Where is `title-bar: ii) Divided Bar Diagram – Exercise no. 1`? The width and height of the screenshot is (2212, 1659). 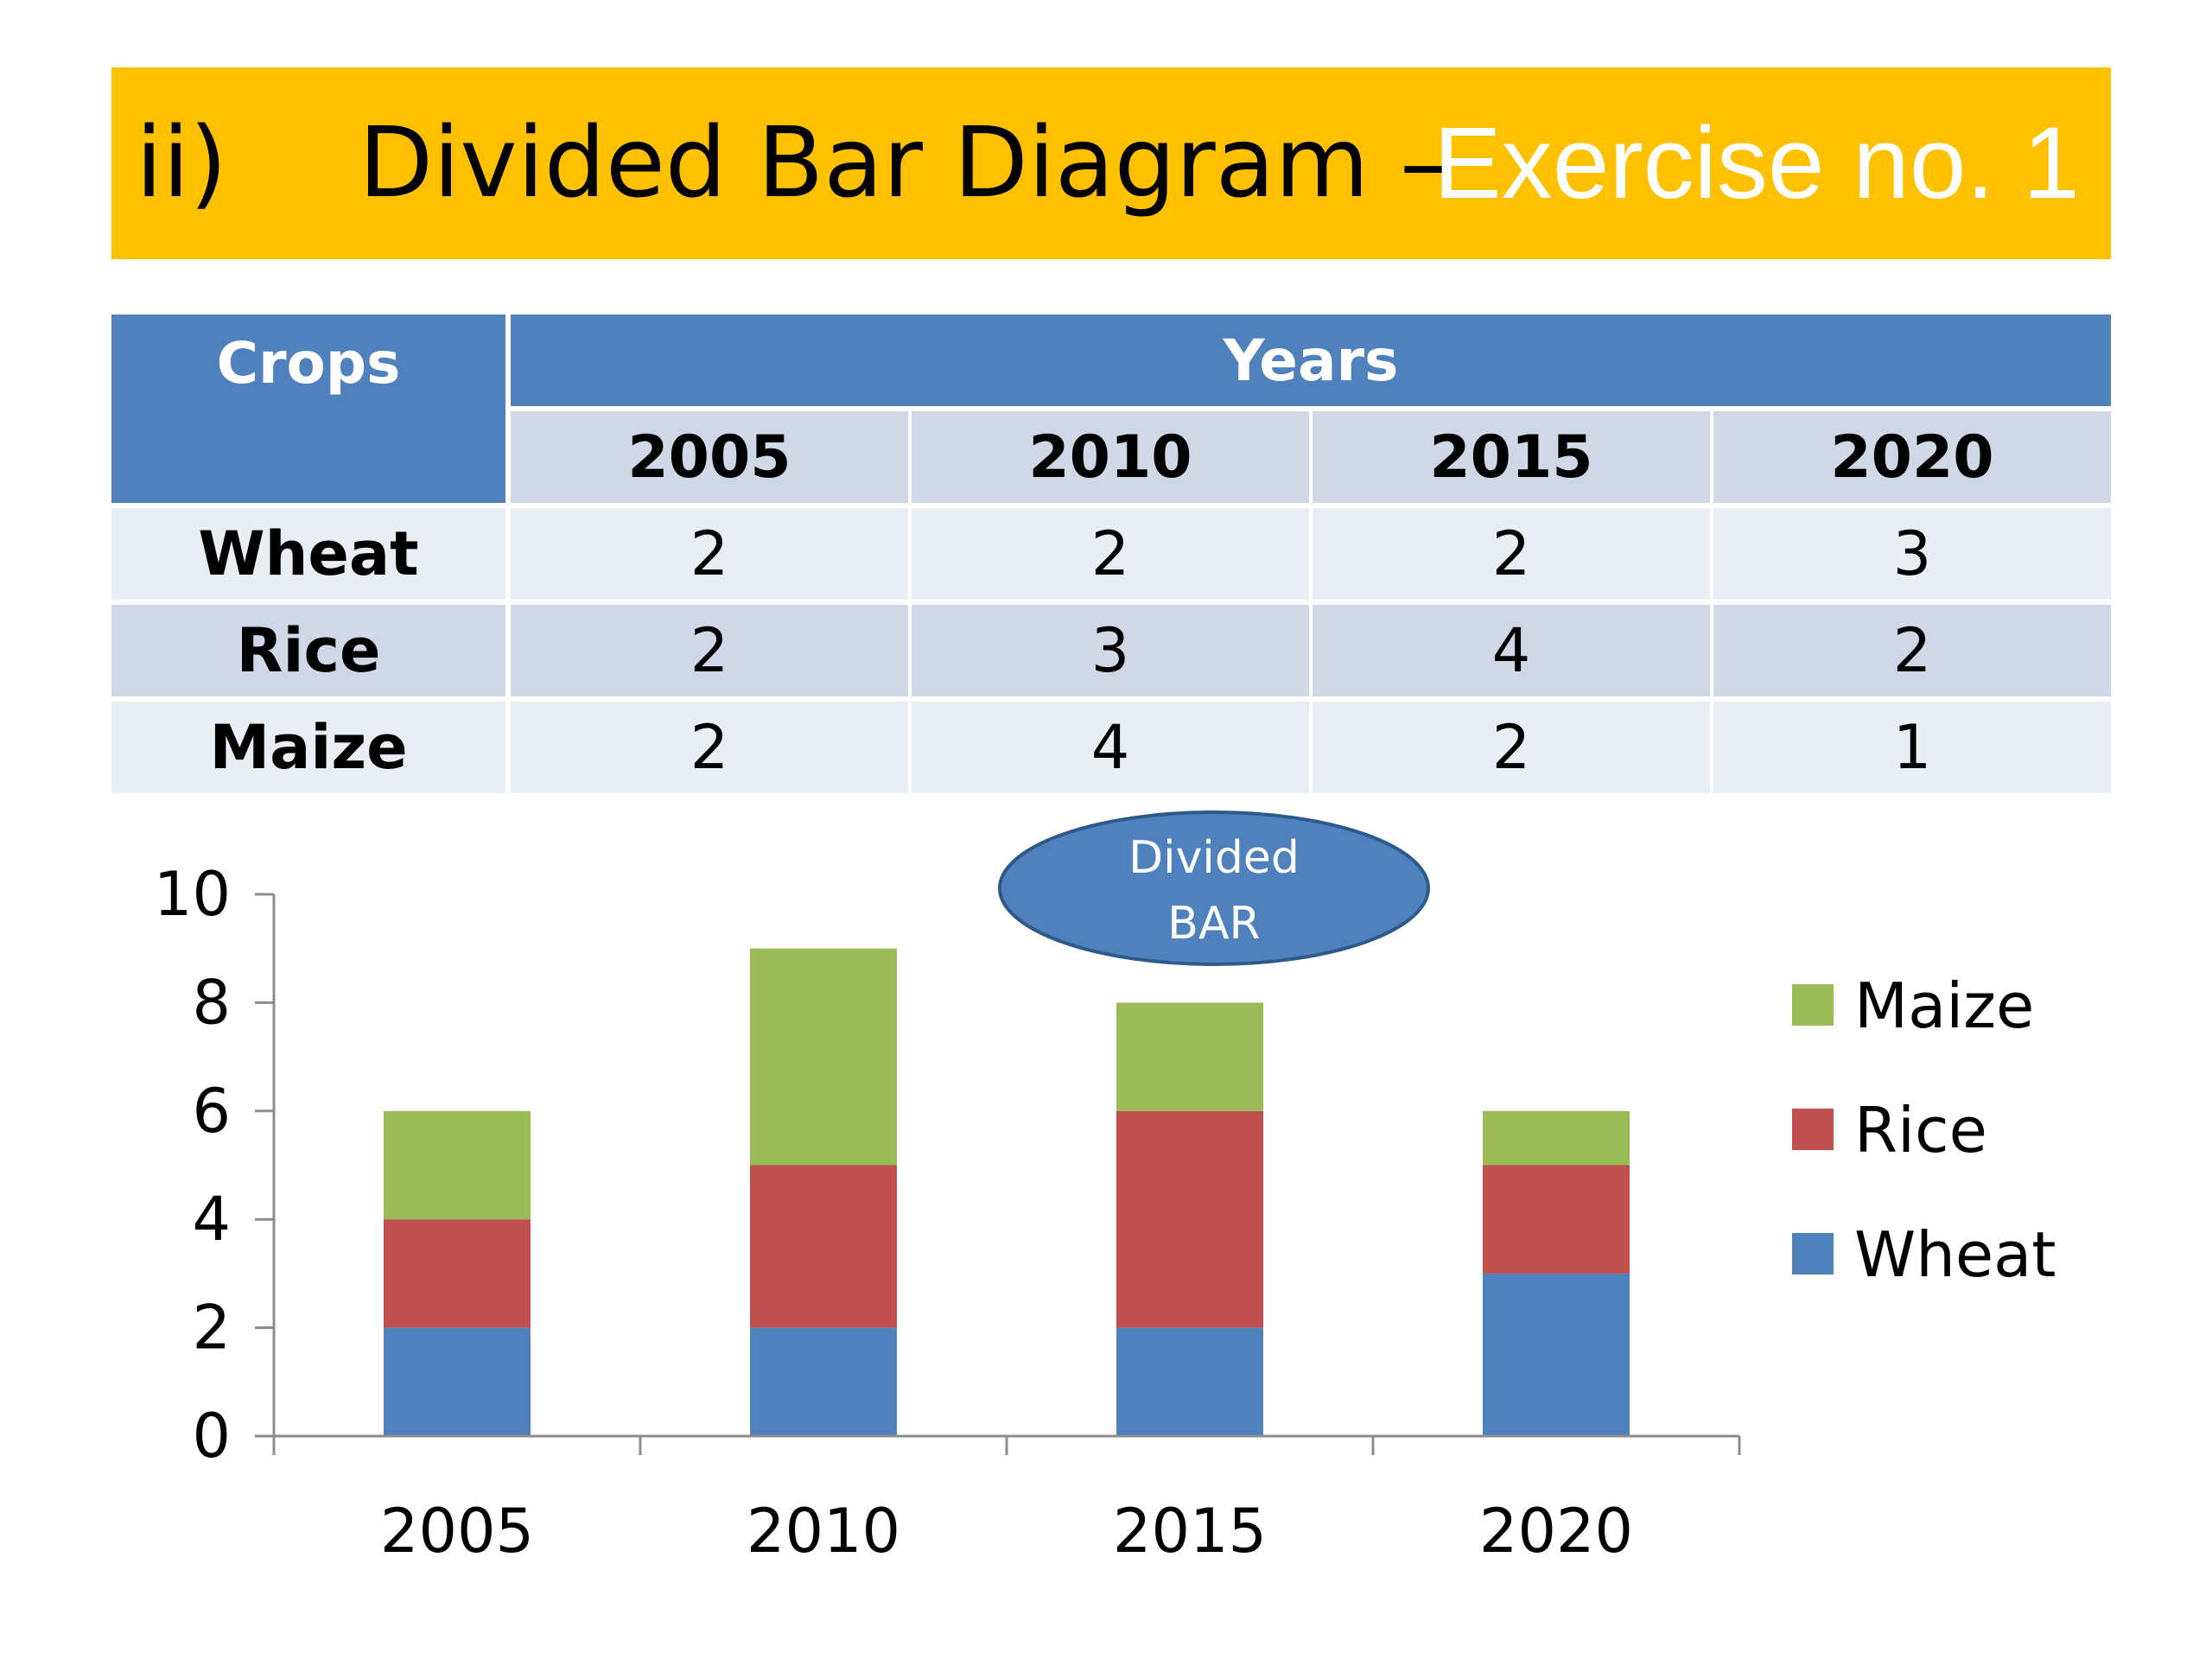 title-bar: ii) Divided Bar Diagram – Exercise no. 1 is located at coordinates (1111, 163).